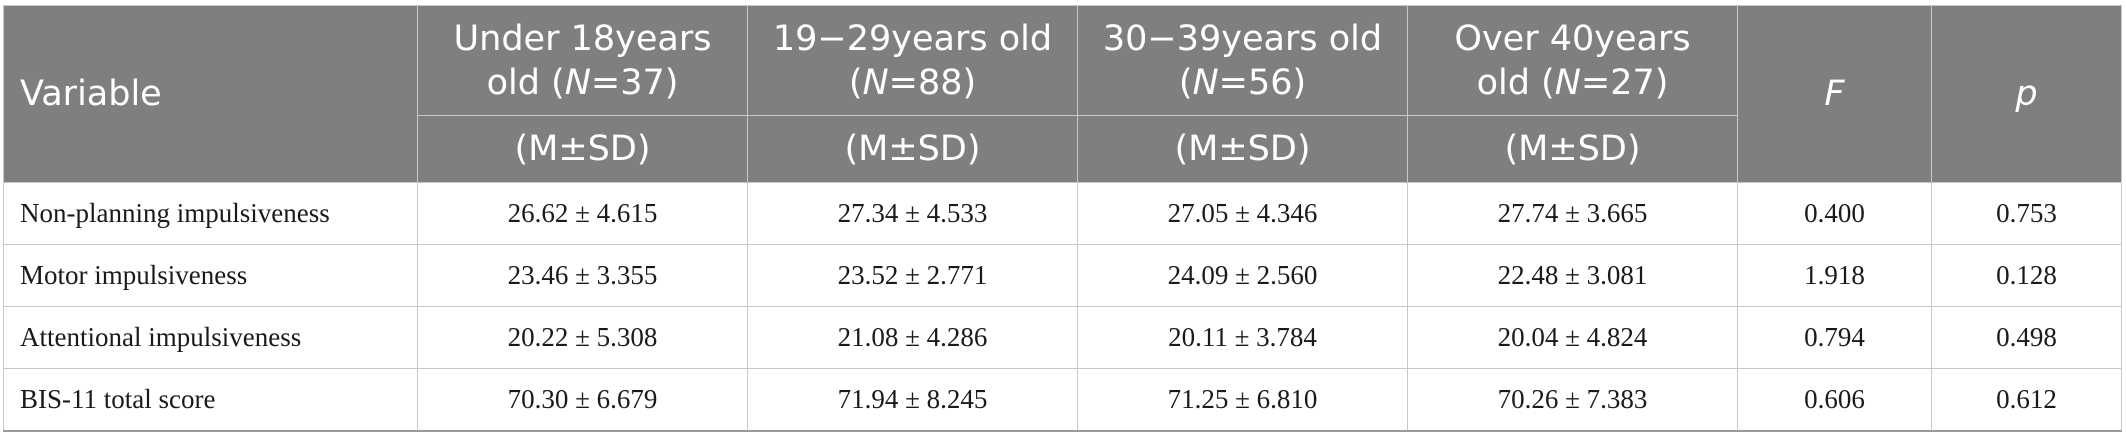  Describe the element at coordinates (2026, 213) in the screenshot. I see `p-value-cell: 0.753` at that location.